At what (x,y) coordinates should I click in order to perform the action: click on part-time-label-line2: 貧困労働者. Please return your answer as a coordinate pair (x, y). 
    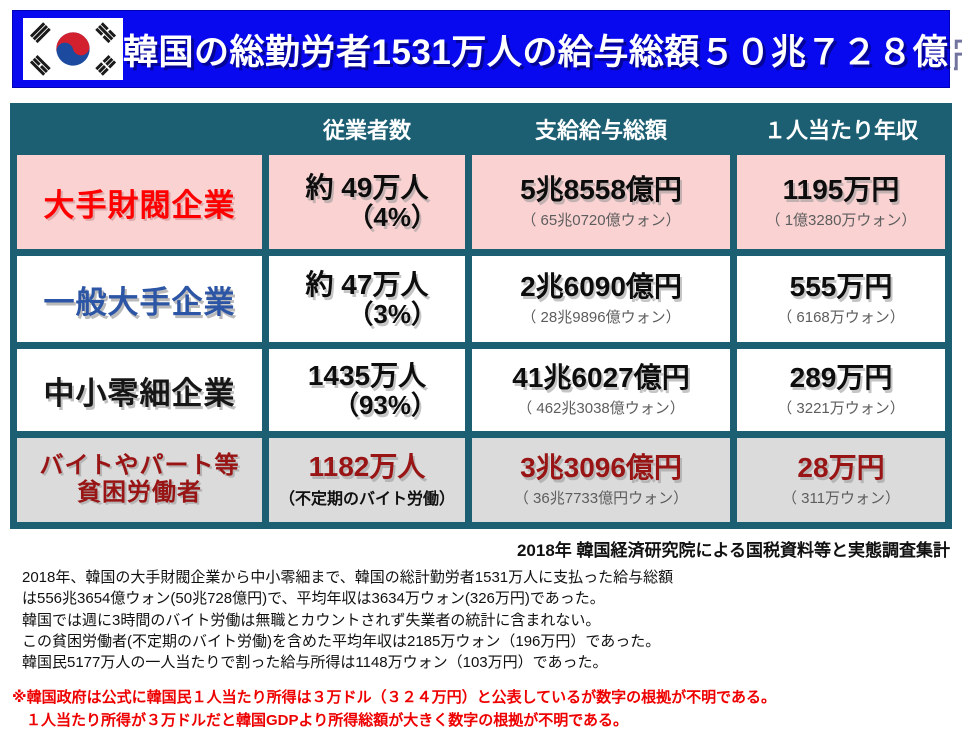
    Looking at the image, I should click on (139, 492).